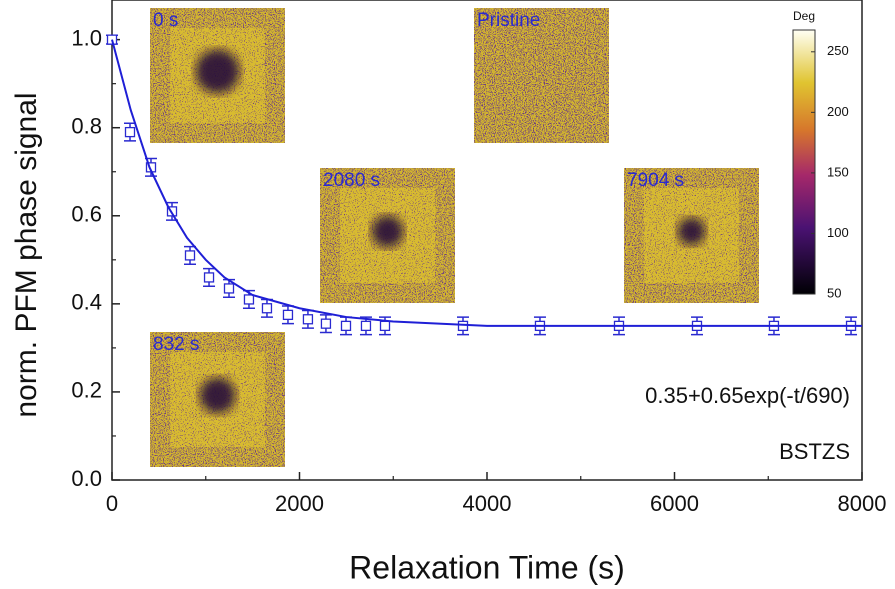 This screenshot has height=589, width=895. I want to click on inset-label: 832 s, so click(176, 344).